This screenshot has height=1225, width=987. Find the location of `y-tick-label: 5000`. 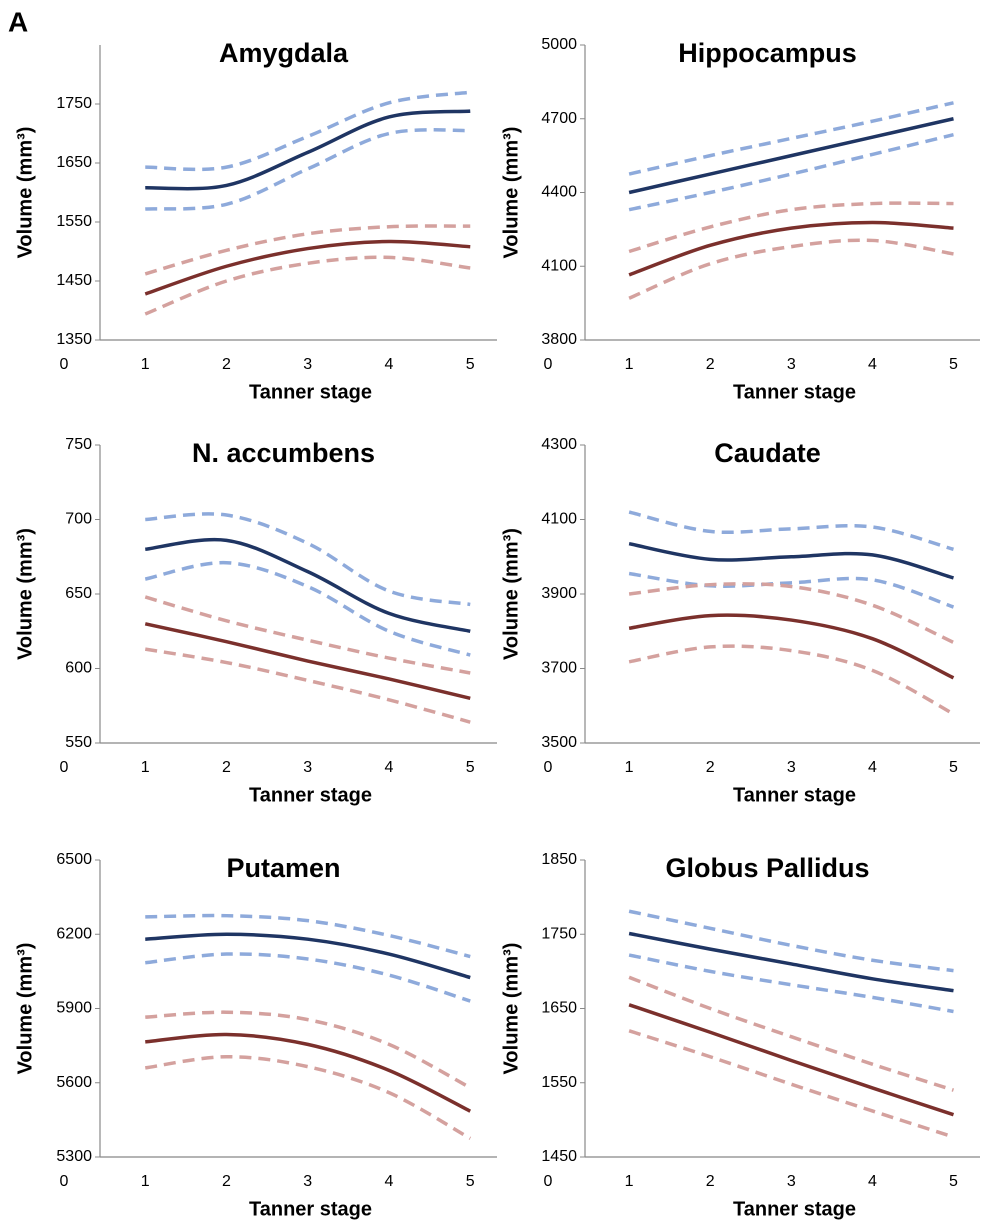

y-tick-label: 5000 is located at coordinates (559, 44).